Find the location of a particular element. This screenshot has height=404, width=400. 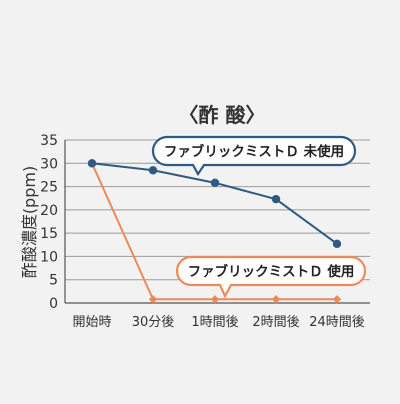

series-name: ファブリックミストＤ 使用 is located at coordinates (271, 271).